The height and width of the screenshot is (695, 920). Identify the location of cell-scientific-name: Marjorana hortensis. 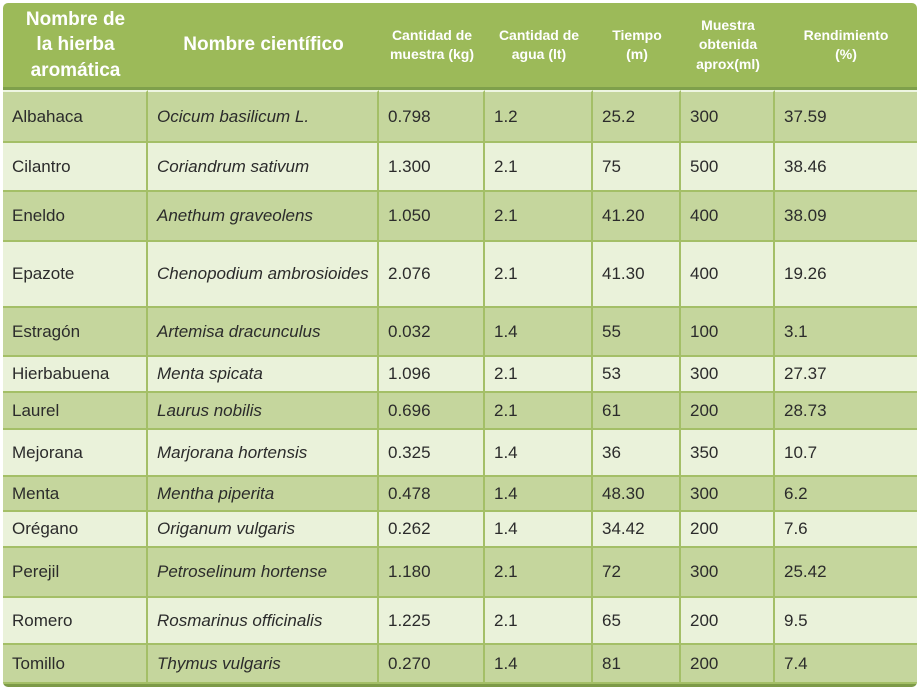
(263, 453).